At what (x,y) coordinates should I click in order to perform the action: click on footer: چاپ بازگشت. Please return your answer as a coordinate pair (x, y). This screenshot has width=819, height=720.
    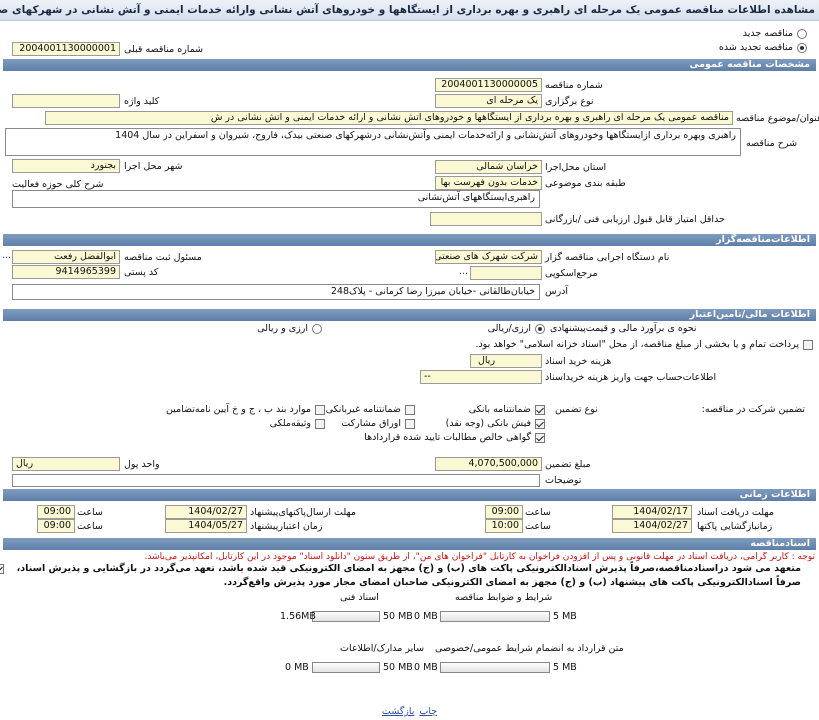
    Looking at the image, I should click on (409, 711).